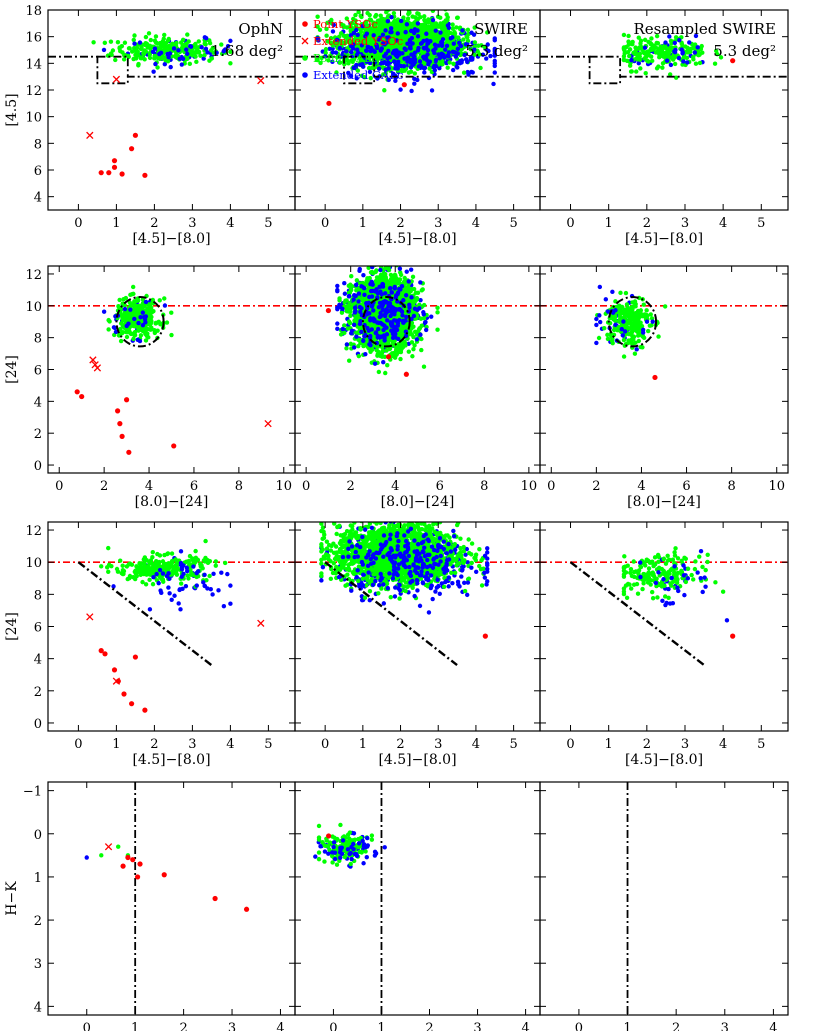 The width and height of the screenshot is (830, 1031). Describe the element at coordinates (664, 70) in the screenshot. I see `cut-line` at that location.